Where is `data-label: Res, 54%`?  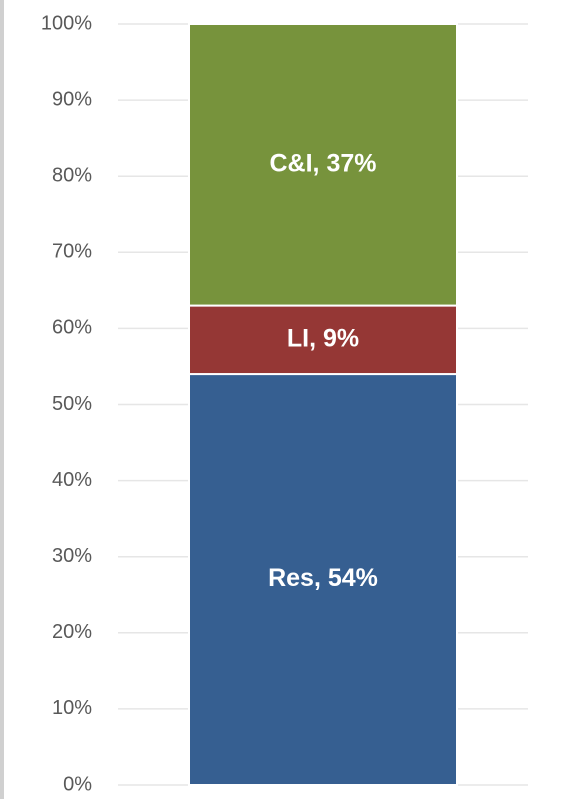 data-label: Res, 54% is located at coordinates (323, 578).